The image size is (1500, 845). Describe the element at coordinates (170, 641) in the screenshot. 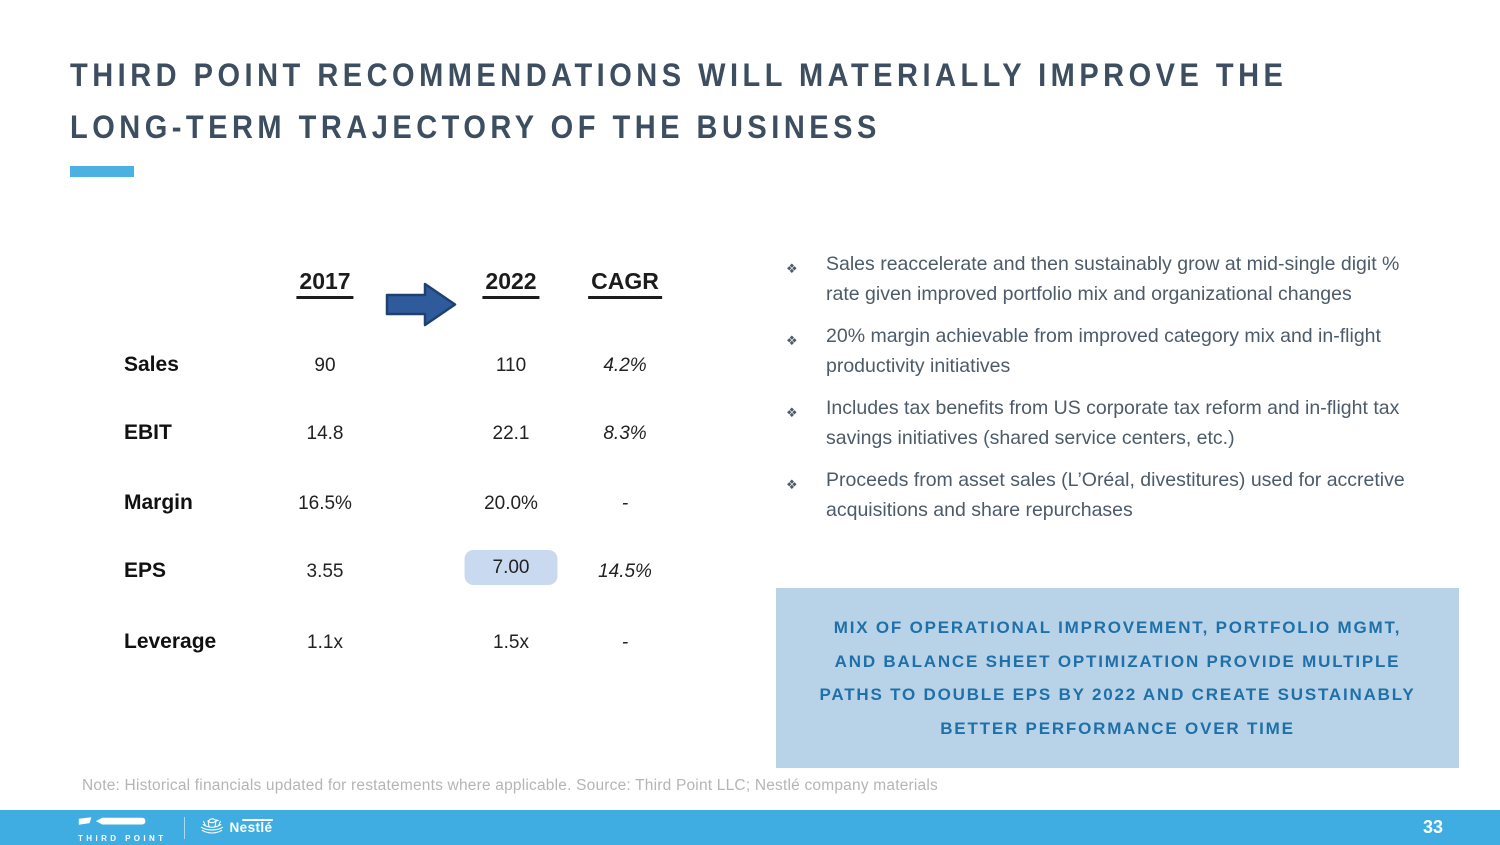

I see `row-label: Leverage` at that location.